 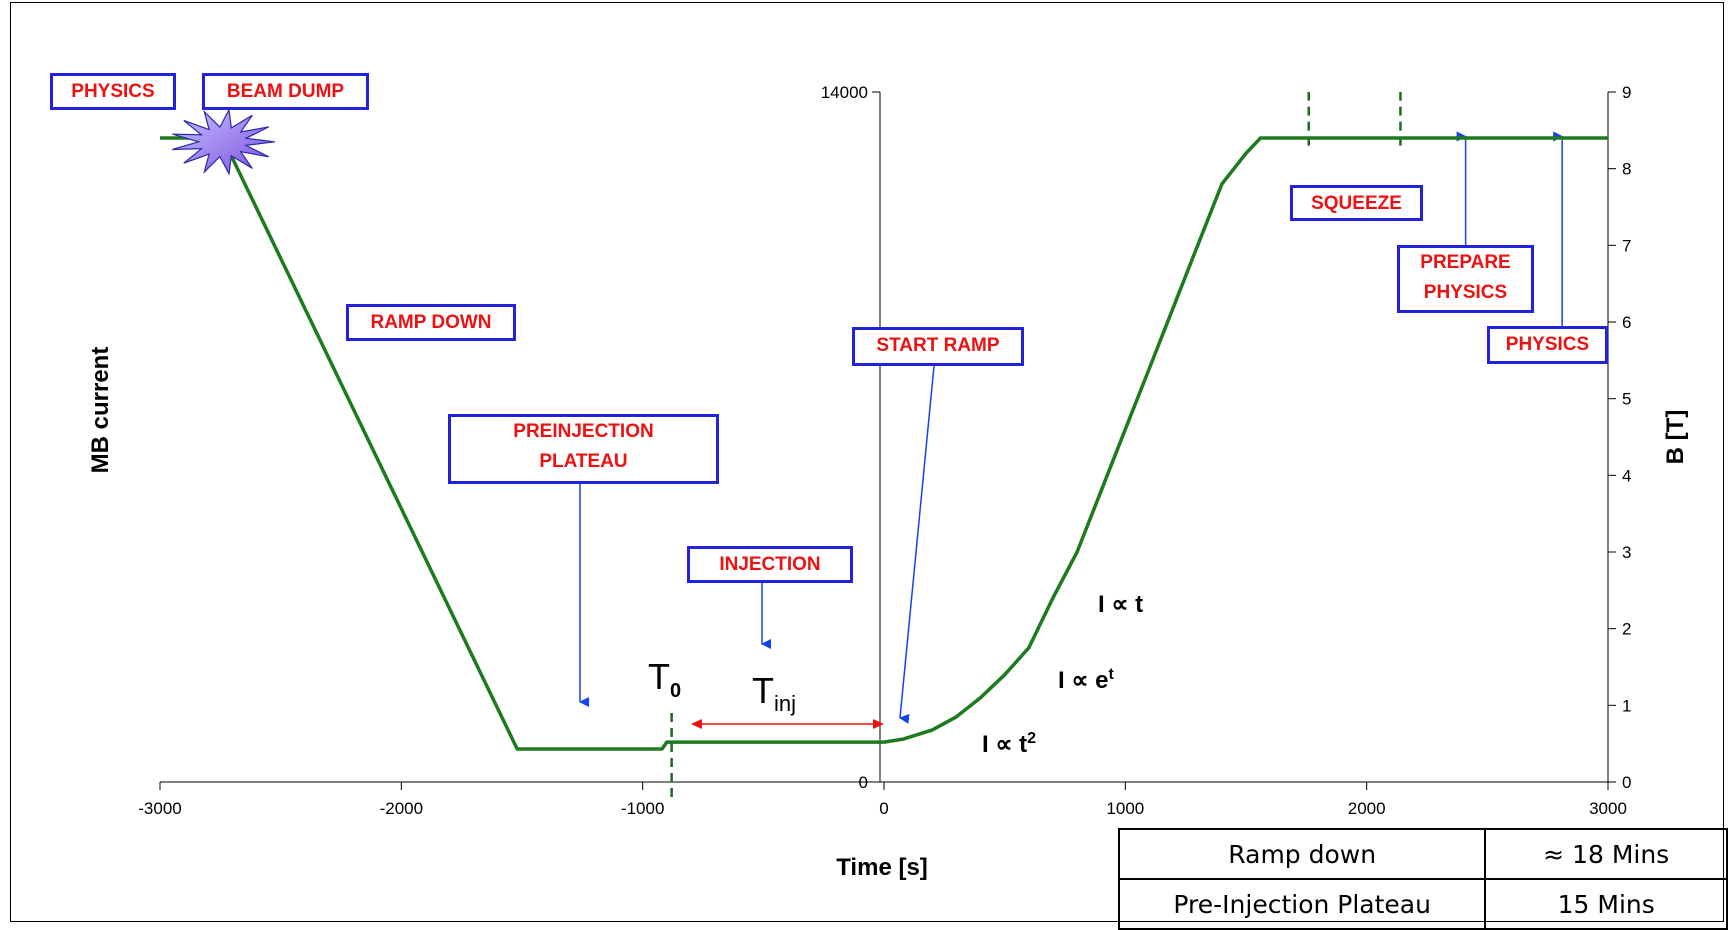 What do you see at coordinates (1465, 292) in the screenshot?
I see `label-prepare-line2: PHYSICS` at bounding box center [1465, 292].